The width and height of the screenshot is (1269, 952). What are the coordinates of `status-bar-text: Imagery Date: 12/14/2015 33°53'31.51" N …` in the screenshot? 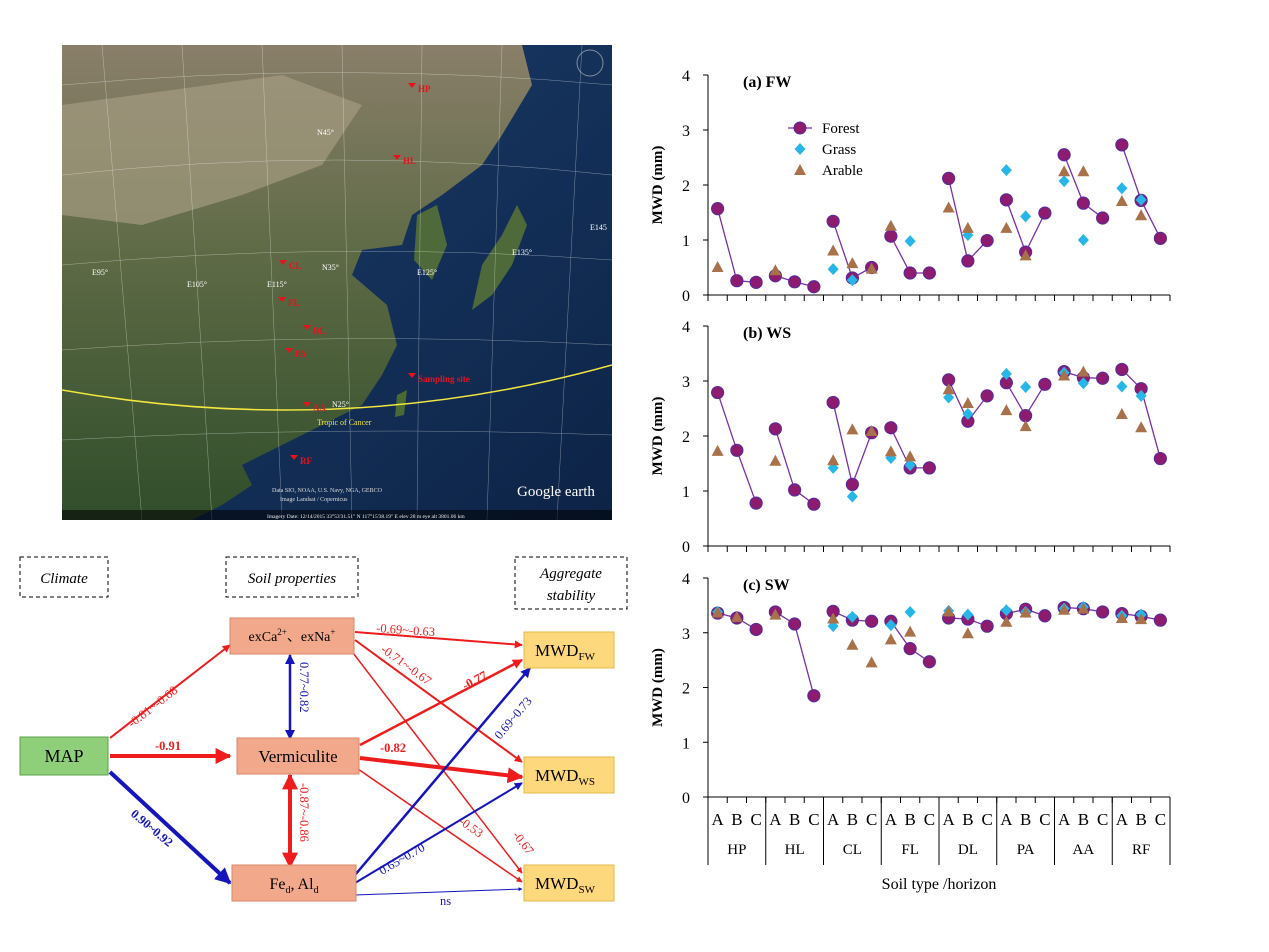 It's located at (366, 516).